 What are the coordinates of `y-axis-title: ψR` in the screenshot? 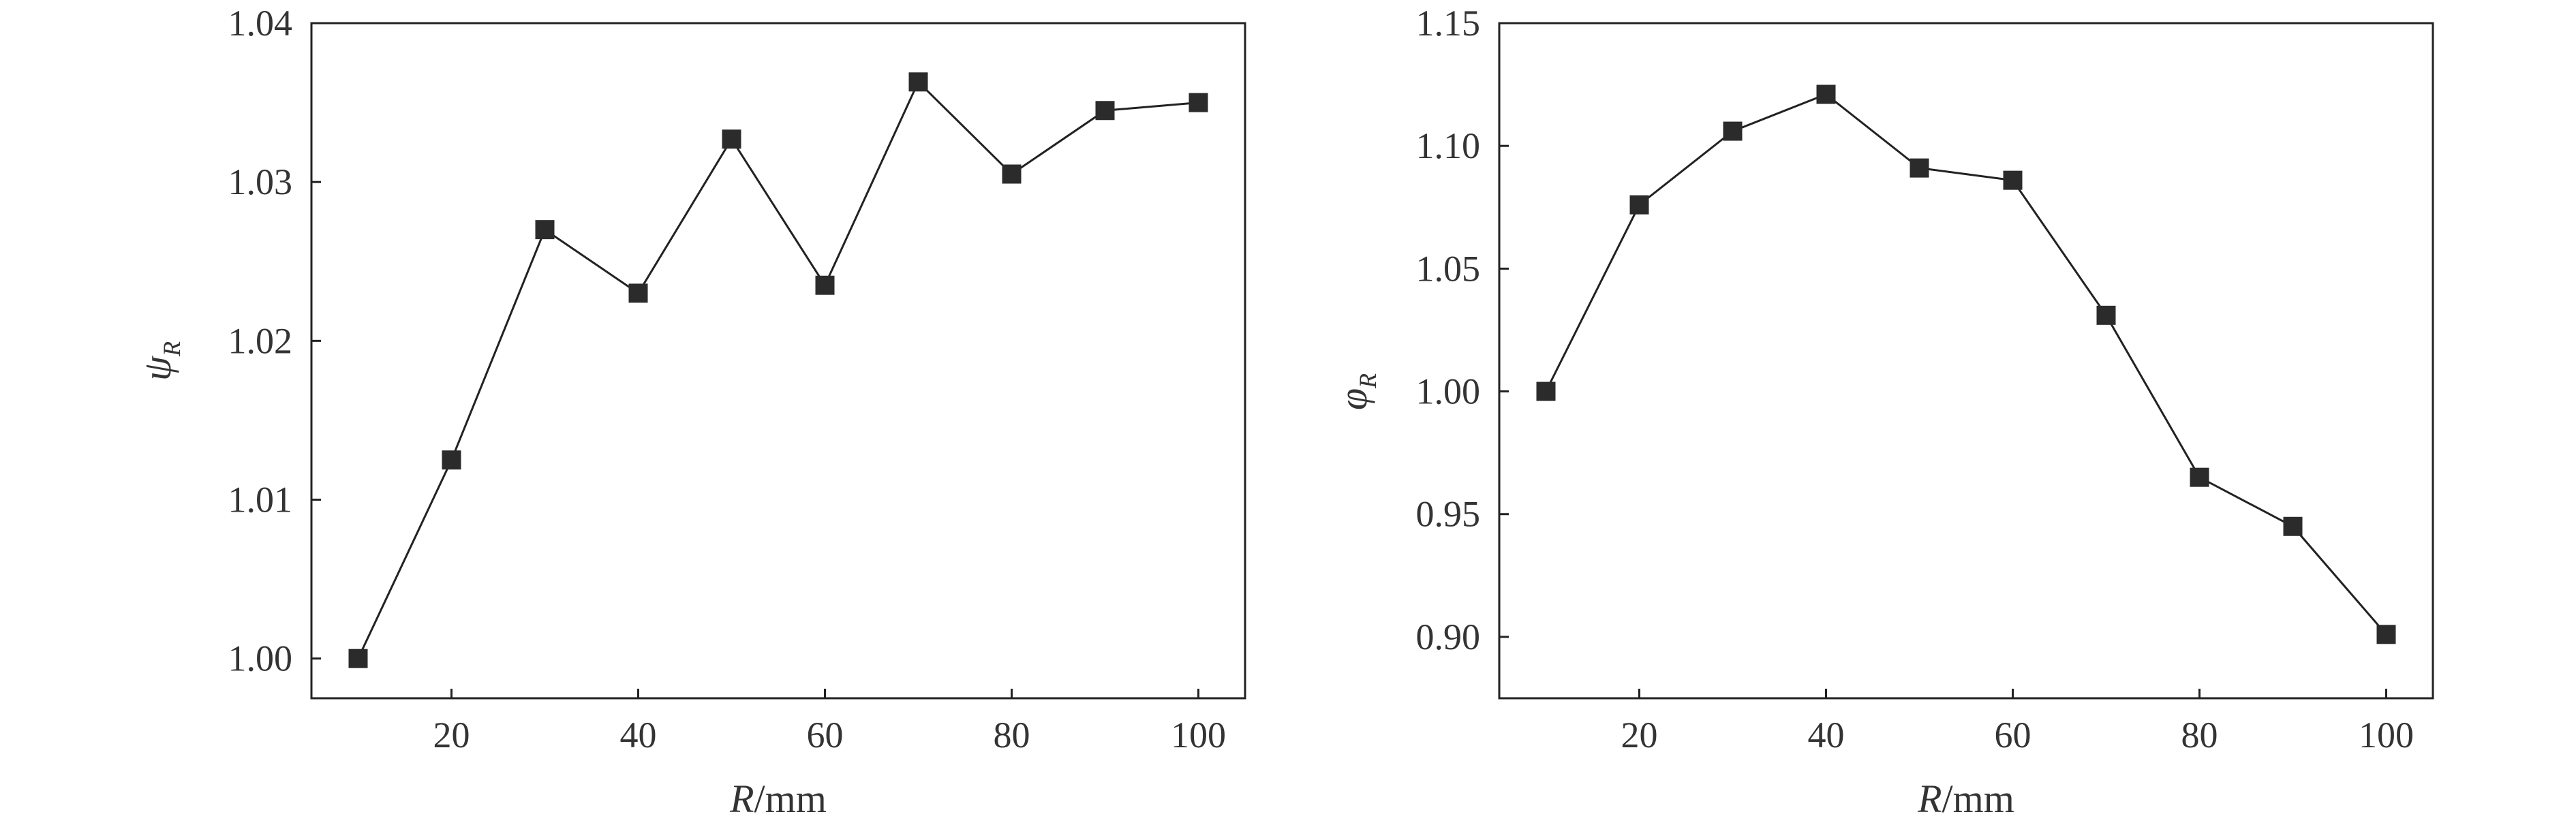 It's located at (160, 361).